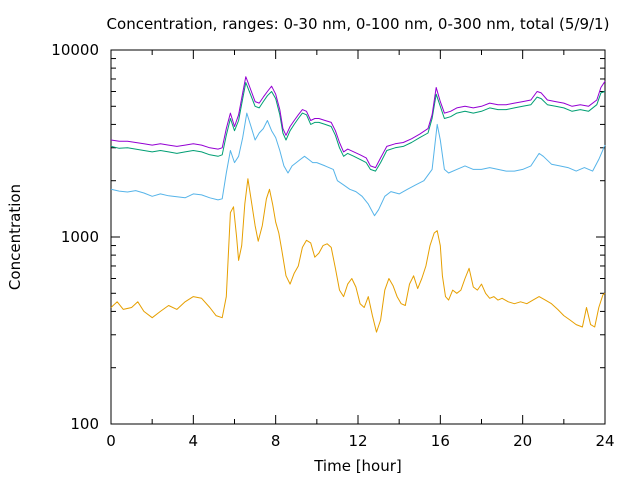  I want to click on x-tick-label: 24, so click(604, 441).